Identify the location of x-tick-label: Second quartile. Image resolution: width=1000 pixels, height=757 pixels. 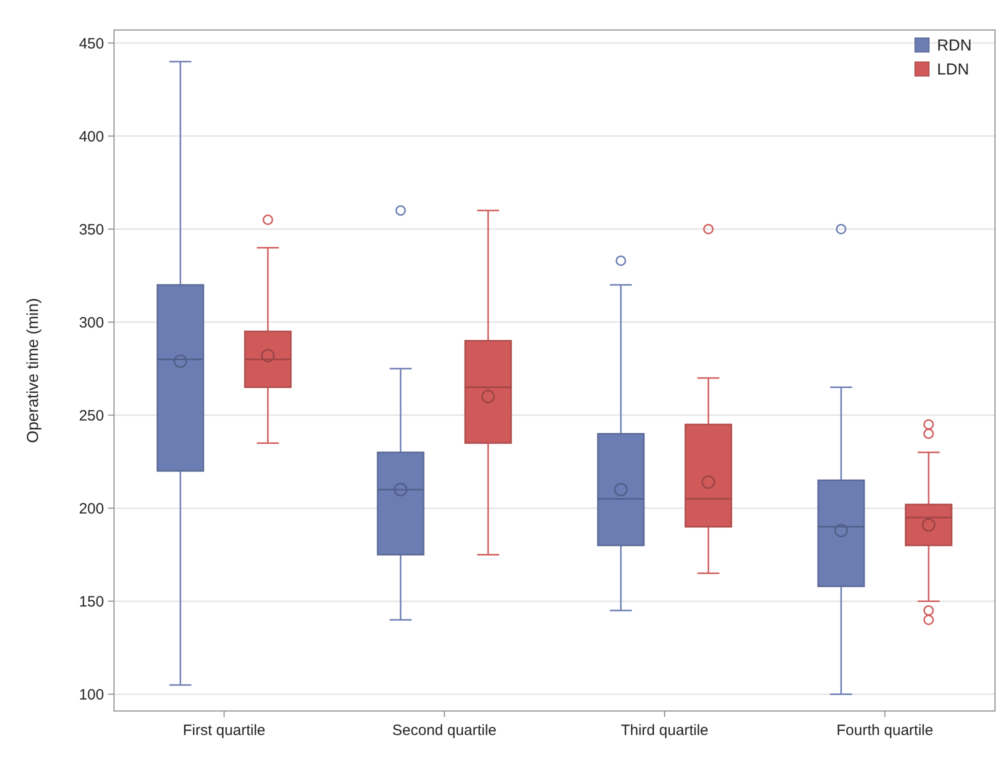
(444, 730).